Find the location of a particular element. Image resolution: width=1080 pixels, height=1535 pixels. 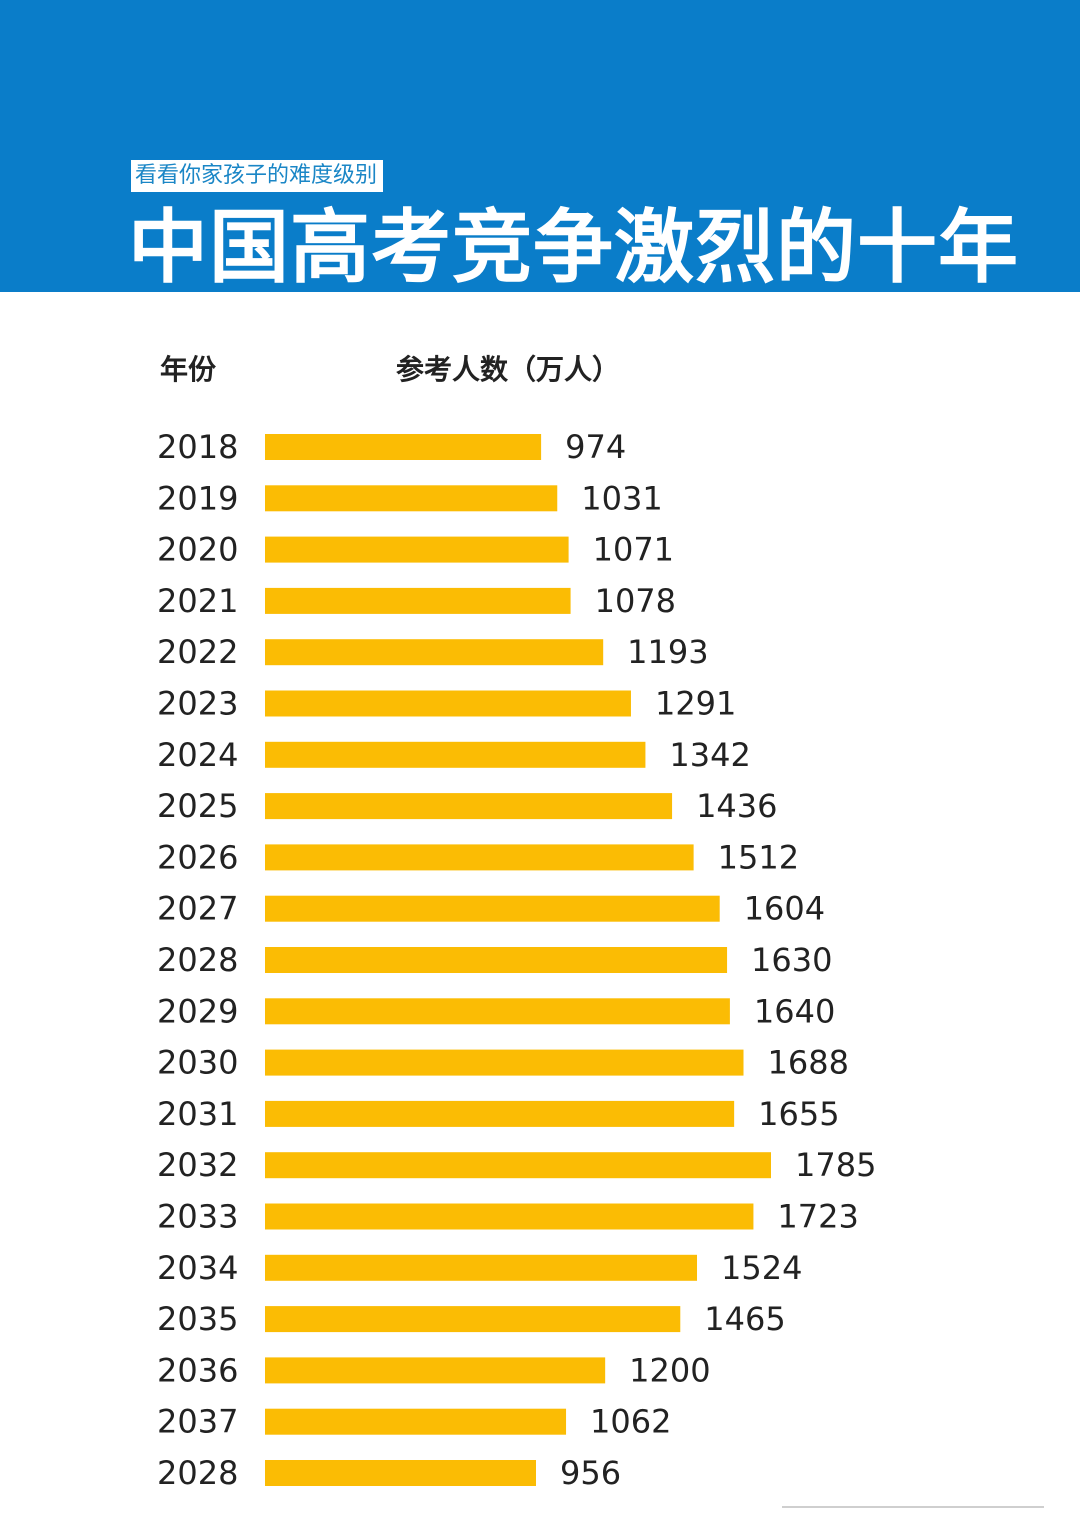

year-column-header: 年份 is located at coordinates (188, 369).